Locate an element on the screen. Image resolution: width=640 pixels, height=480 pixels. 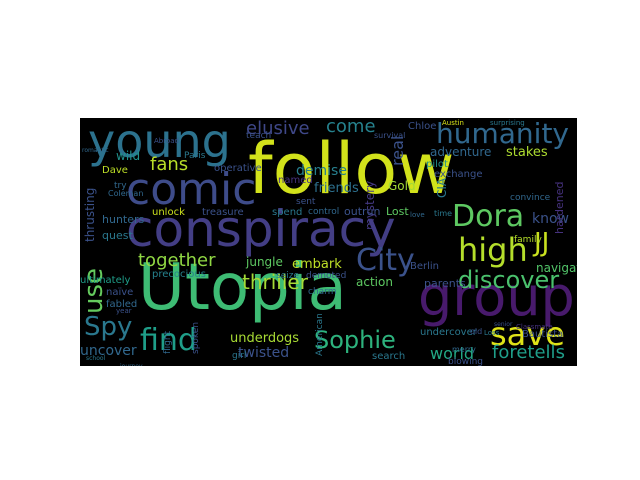
word-embark: embark is located at coordinates (317, 264).